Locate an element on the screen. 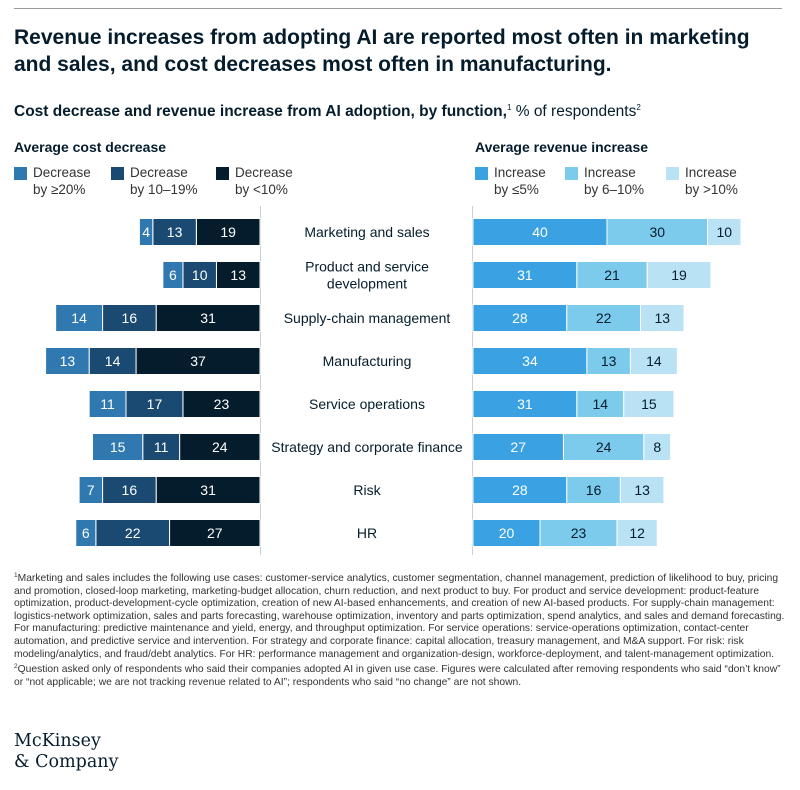 The width and height of the screenshot is (800, 790). legend-label: Decrease by 10–19% is located at coordinates (164, 181).